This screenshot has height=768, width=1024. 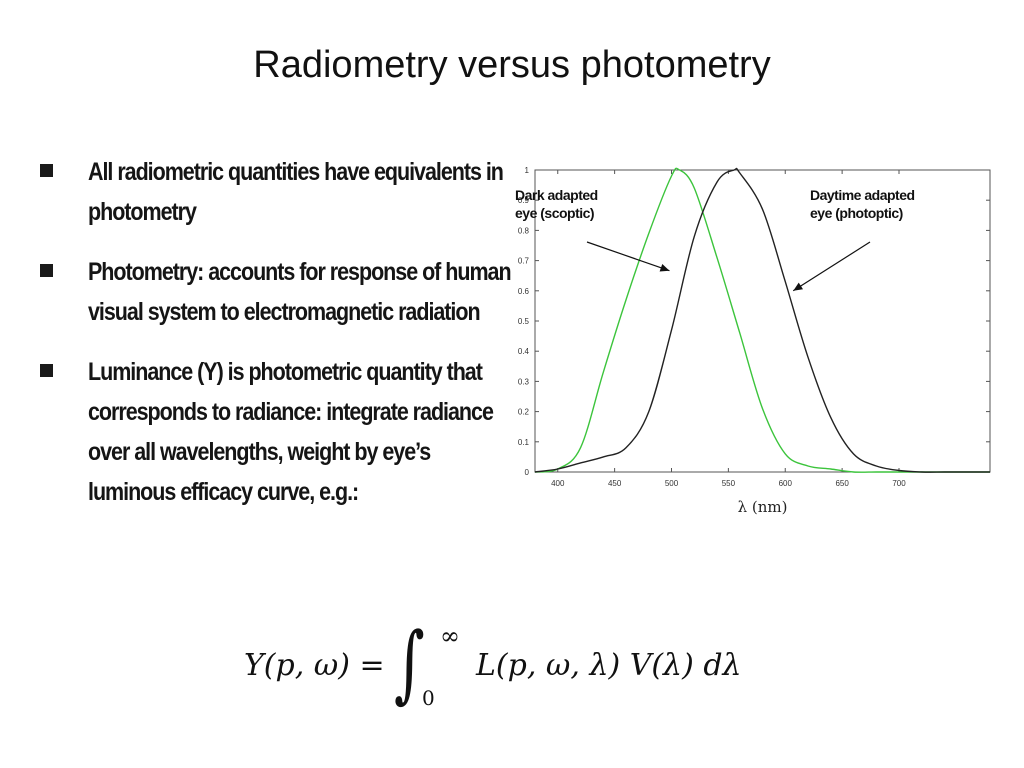 What do you see at coordinates (524, 291) in the screenshot?
I see `y-tick-label: 0.6` at bounding box center [524, 291].